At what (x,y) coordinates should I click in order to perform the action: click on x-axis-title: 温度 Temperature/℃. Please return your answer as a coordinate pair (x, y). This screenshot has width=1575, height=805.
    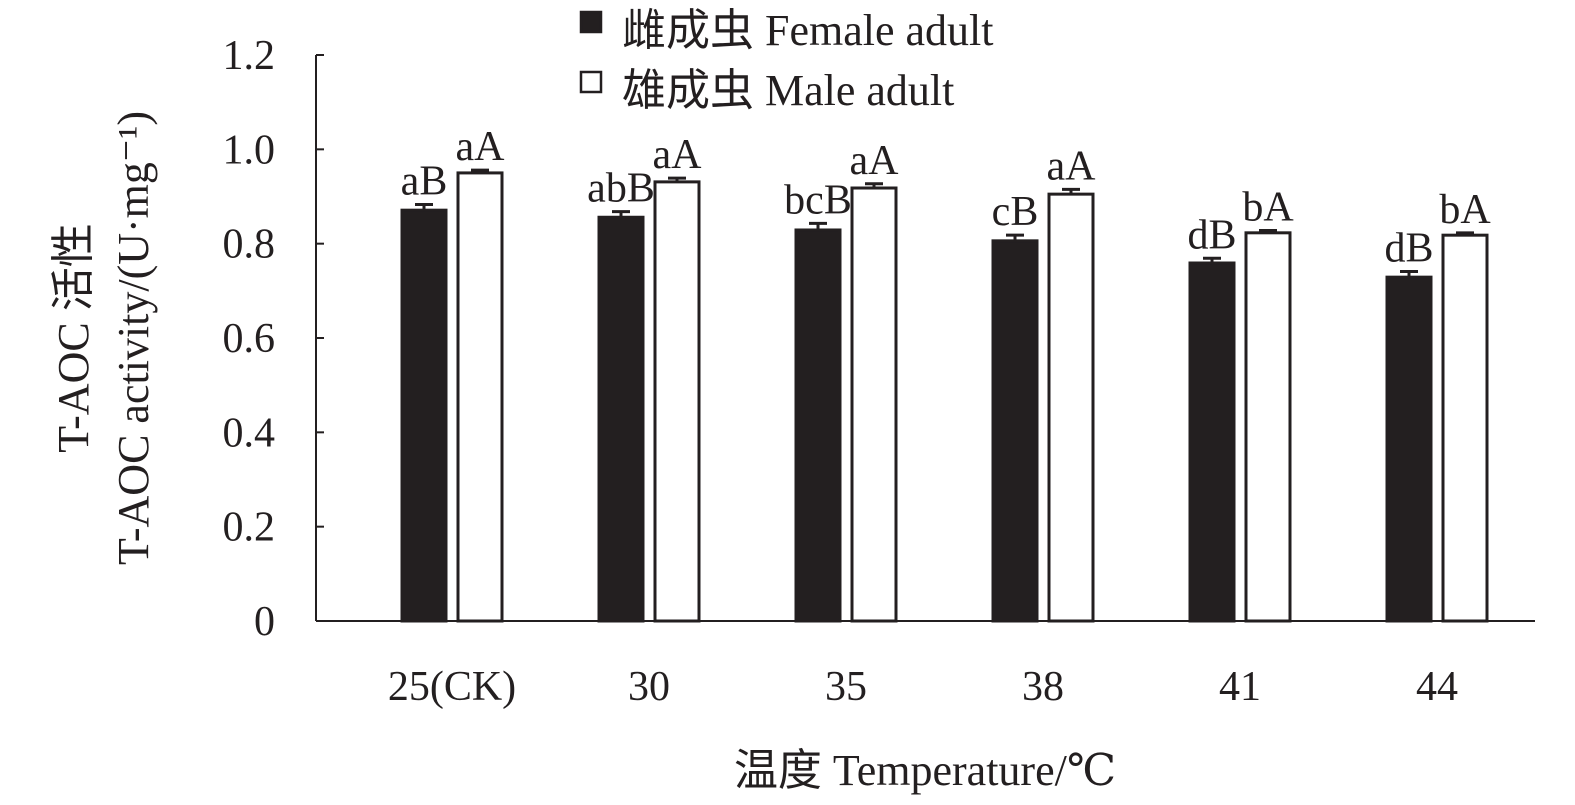
    Looking at the image, I should click on (925, 770).